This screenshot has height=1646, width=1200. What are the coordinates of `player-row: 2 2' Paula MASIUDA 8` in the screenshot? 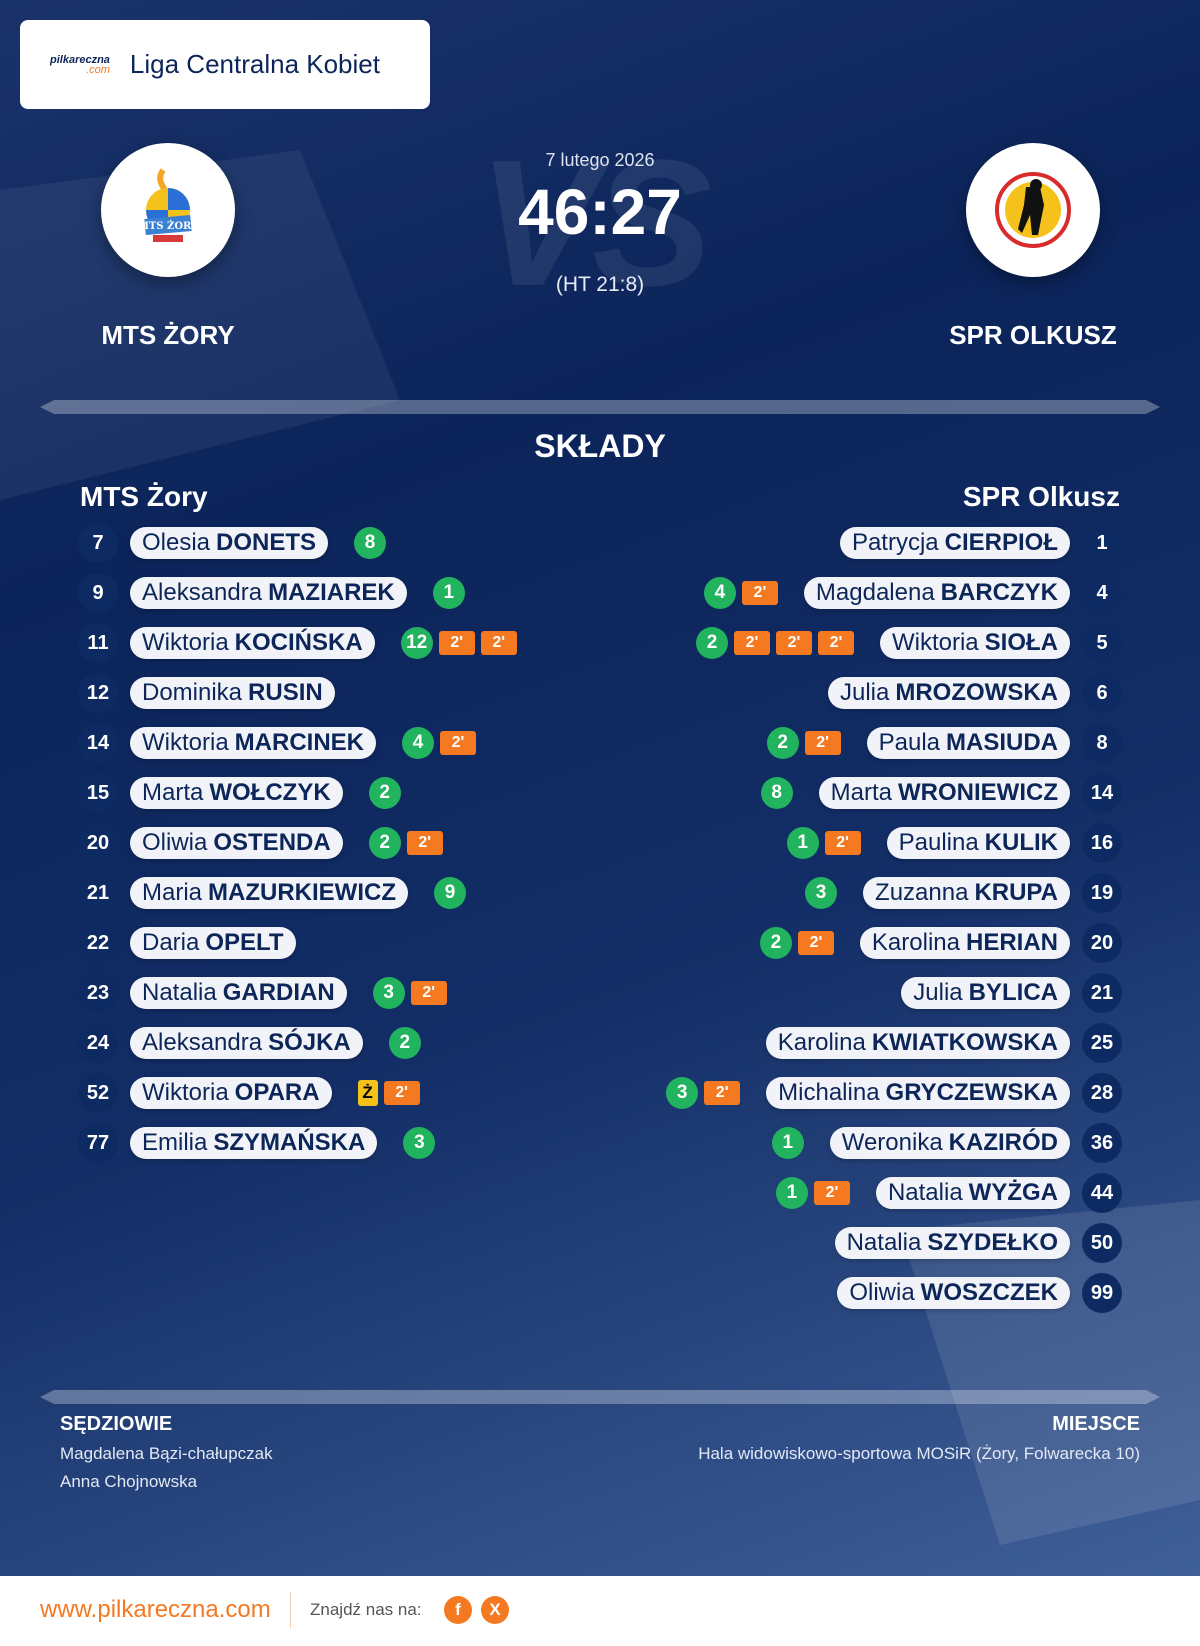 It's located at (944, 743).